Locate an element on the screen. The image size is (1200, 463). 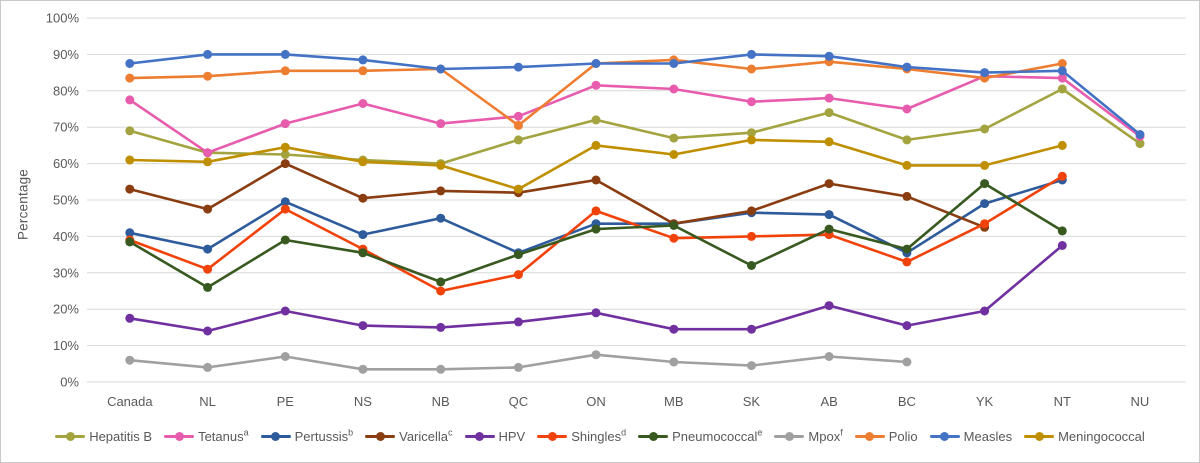
point-pertussis-nb is located at coordinates (441, 218).